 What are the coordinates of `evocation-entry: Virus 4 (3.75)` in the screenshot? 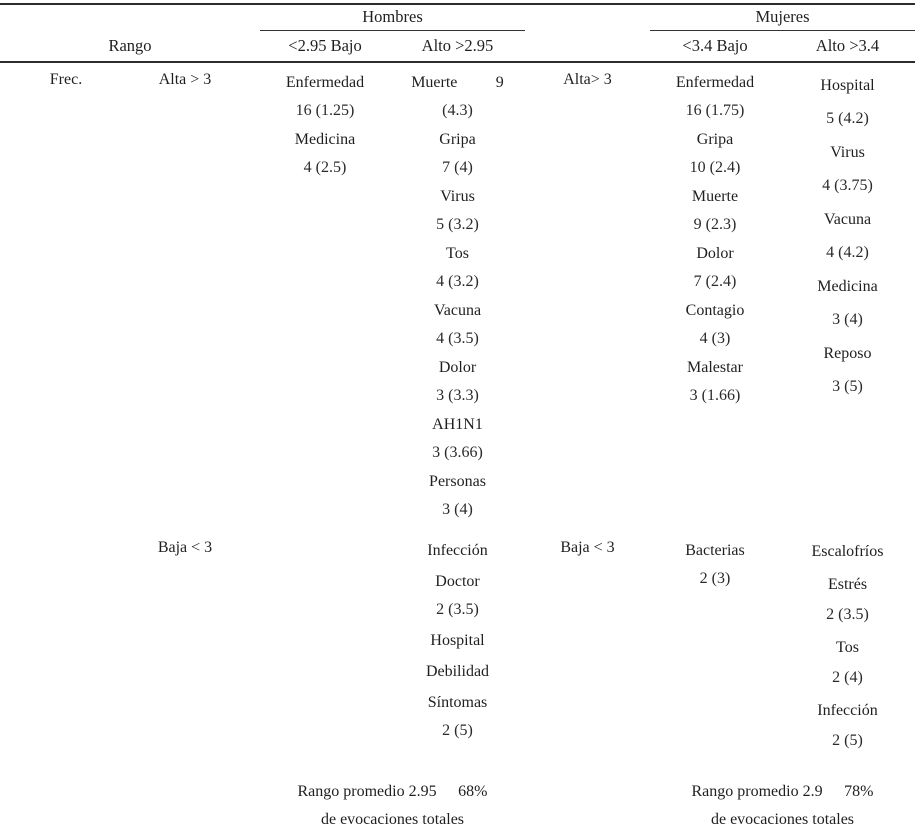 It's located at (847, 169).